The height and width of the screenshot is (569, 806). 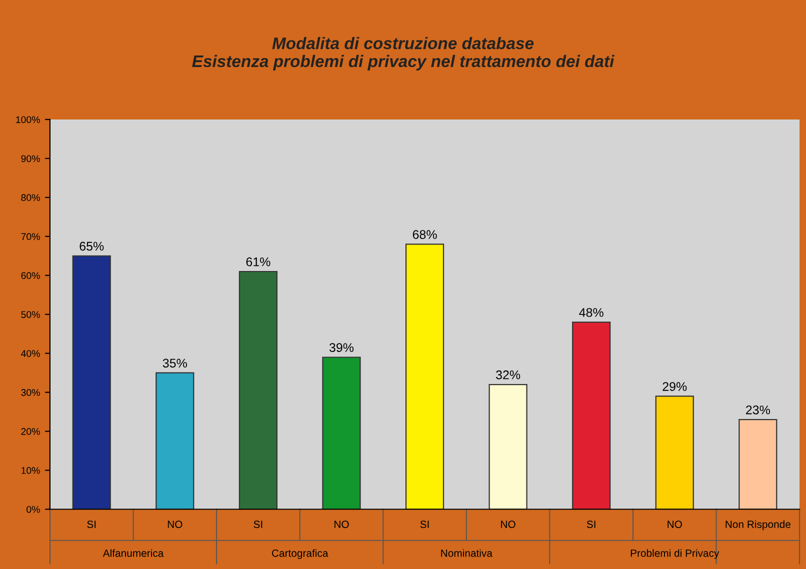 What do you see at coordinates (30, 276) in the screenshot?
I see `y-tick-label: 60%` at bounding box center [30, 276].